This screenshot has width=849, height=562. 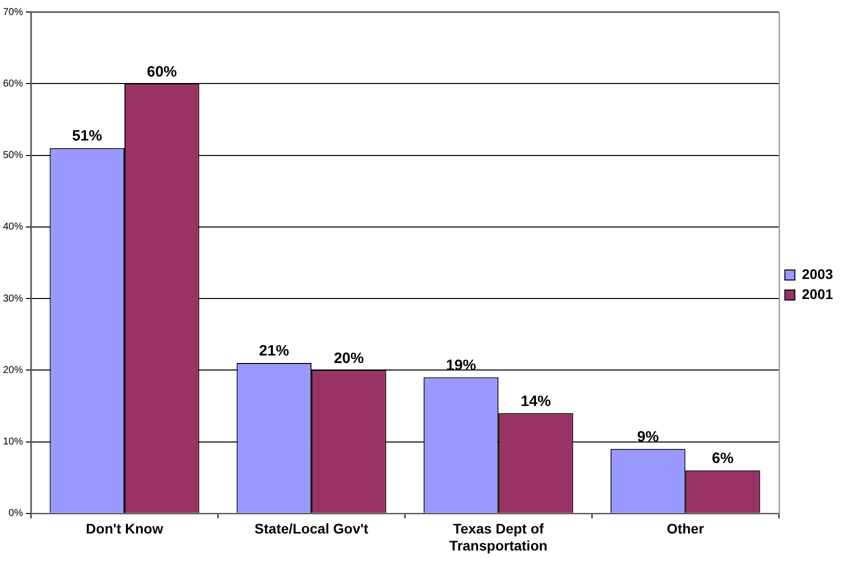 What do you see at coordinates (685, 528) in the screenshot?
I see `x-tick-label: Other` at bounding box center [685, 528].